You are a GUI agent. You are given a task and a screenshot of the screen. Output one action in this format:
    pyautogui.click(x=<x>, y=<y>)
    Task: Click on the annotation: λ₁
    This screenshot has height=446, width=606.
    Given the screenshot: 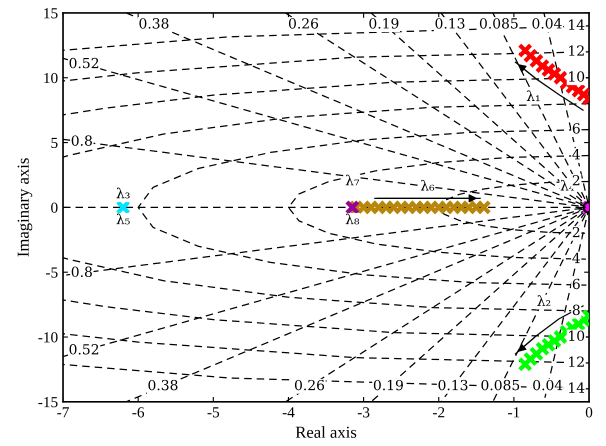 What is the action you would take?
    pyautogui.click(x=533, y=96)
    